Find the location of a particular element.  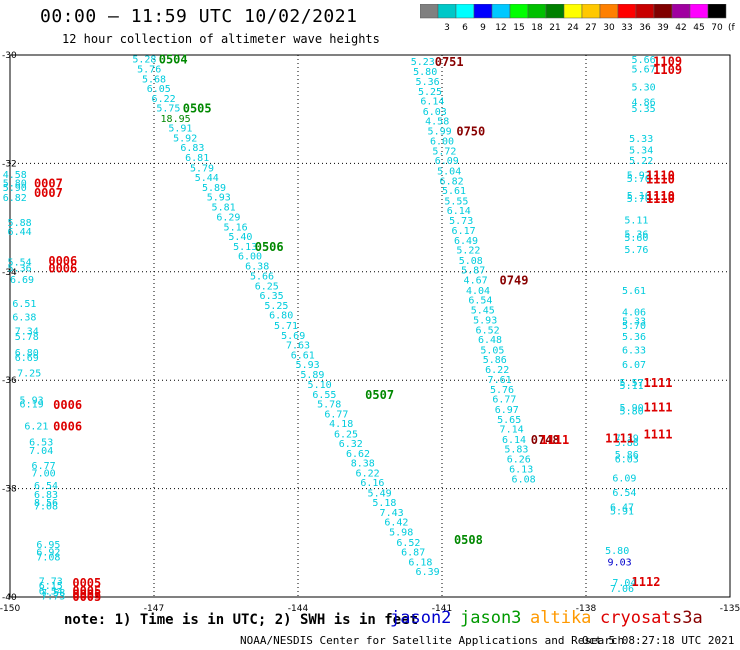

chart-title: 00:00 – 11:59 UTC 10/02/2021 is located at coordinates (199, 16).